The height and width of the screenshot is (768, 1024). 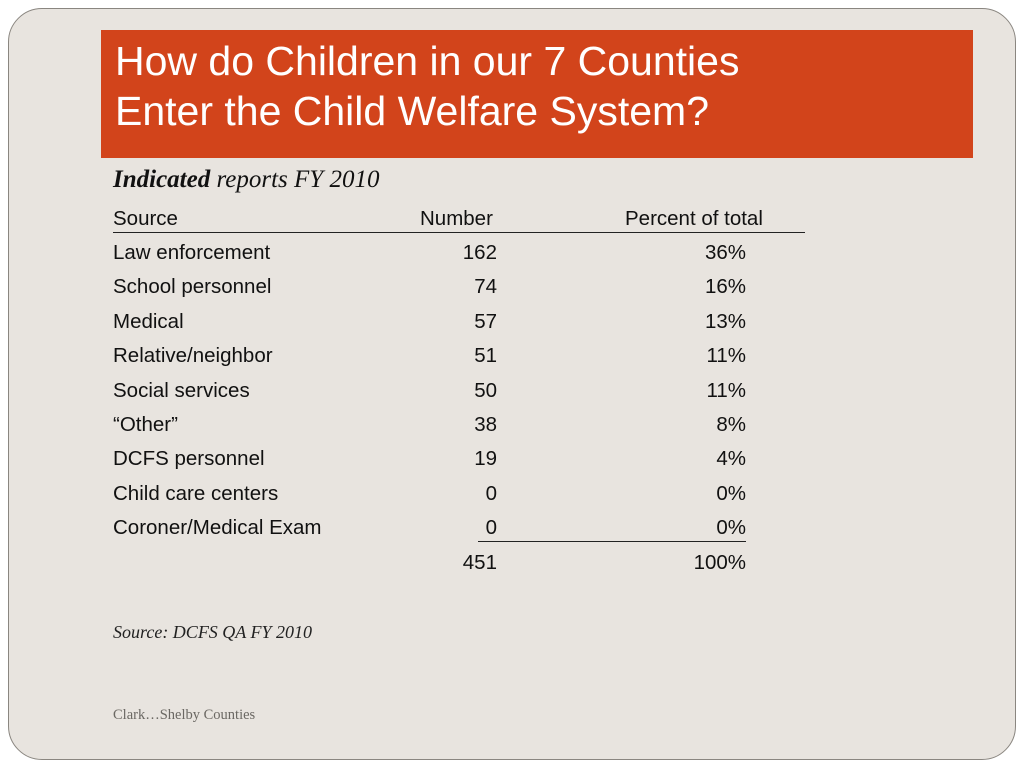 I want to click on row-source: Medical, so click(x=148, y=321).